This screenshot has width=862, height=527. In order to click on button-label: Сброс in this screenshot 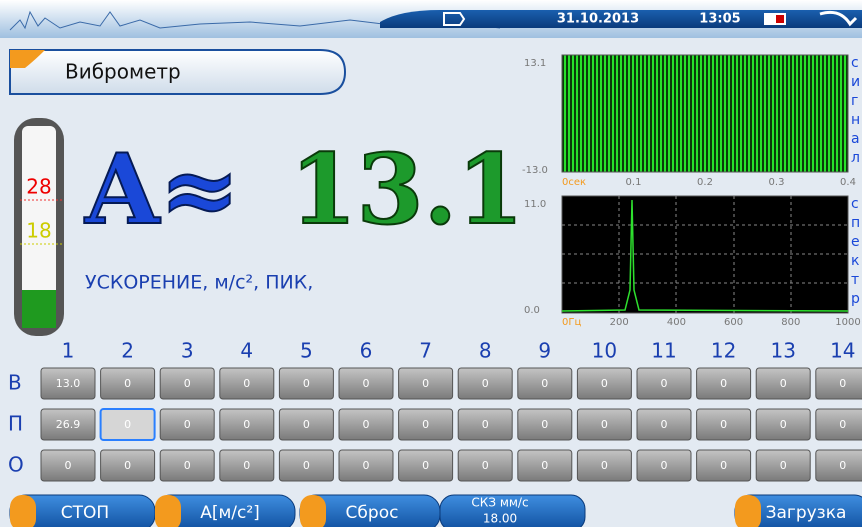, I will do `click(372, 513)`.